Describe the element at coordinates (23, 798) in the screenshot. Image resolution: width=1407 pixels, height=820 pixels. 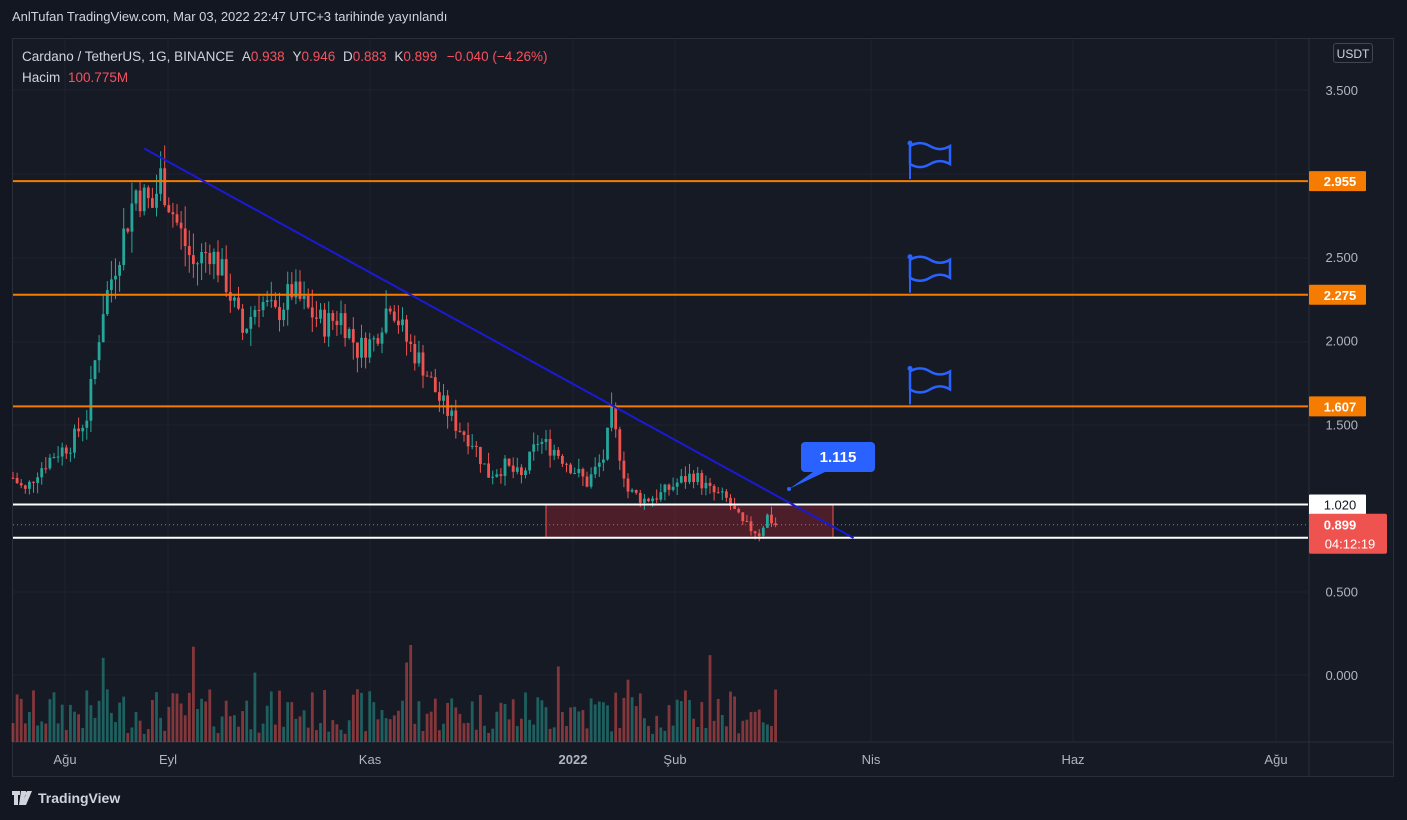
I see `tradingview-logo-icon` at that location.